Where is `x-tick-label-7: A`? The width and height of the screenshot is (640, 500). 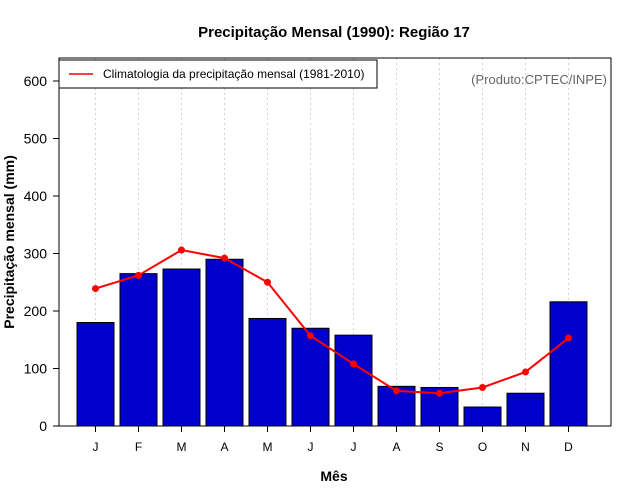 x-tick-label-7: A is located at coordinates (396, 447).